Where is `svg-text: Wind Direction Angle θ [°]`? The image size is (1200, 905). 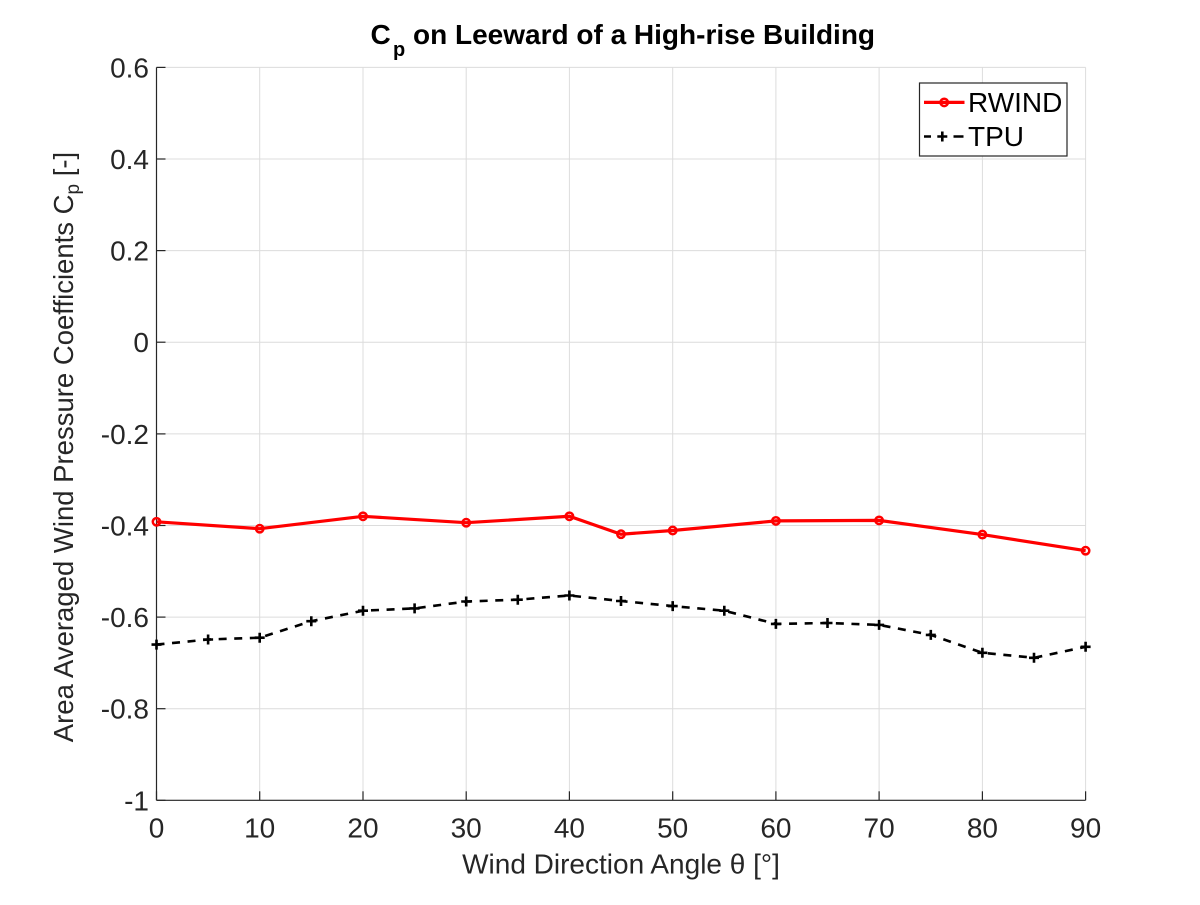
svg-text: Wind Direction Angle θ [°] is located at coordinates (621, 863).